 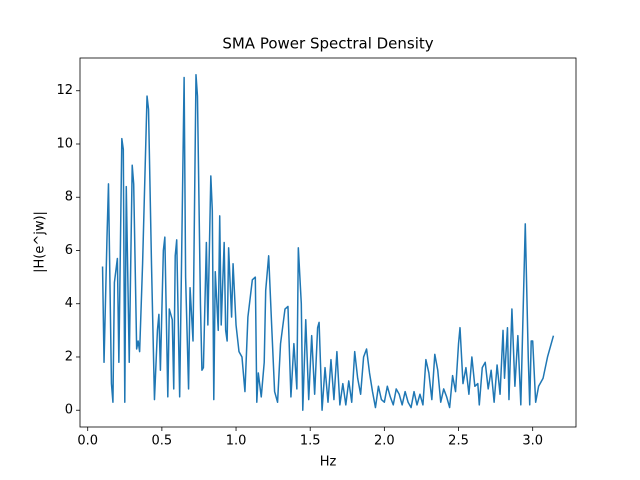 What do you see at coordinates (532, 441) in the screenshot?
I see `x-tick-label: 3.0` at bounding box center [532, 441].